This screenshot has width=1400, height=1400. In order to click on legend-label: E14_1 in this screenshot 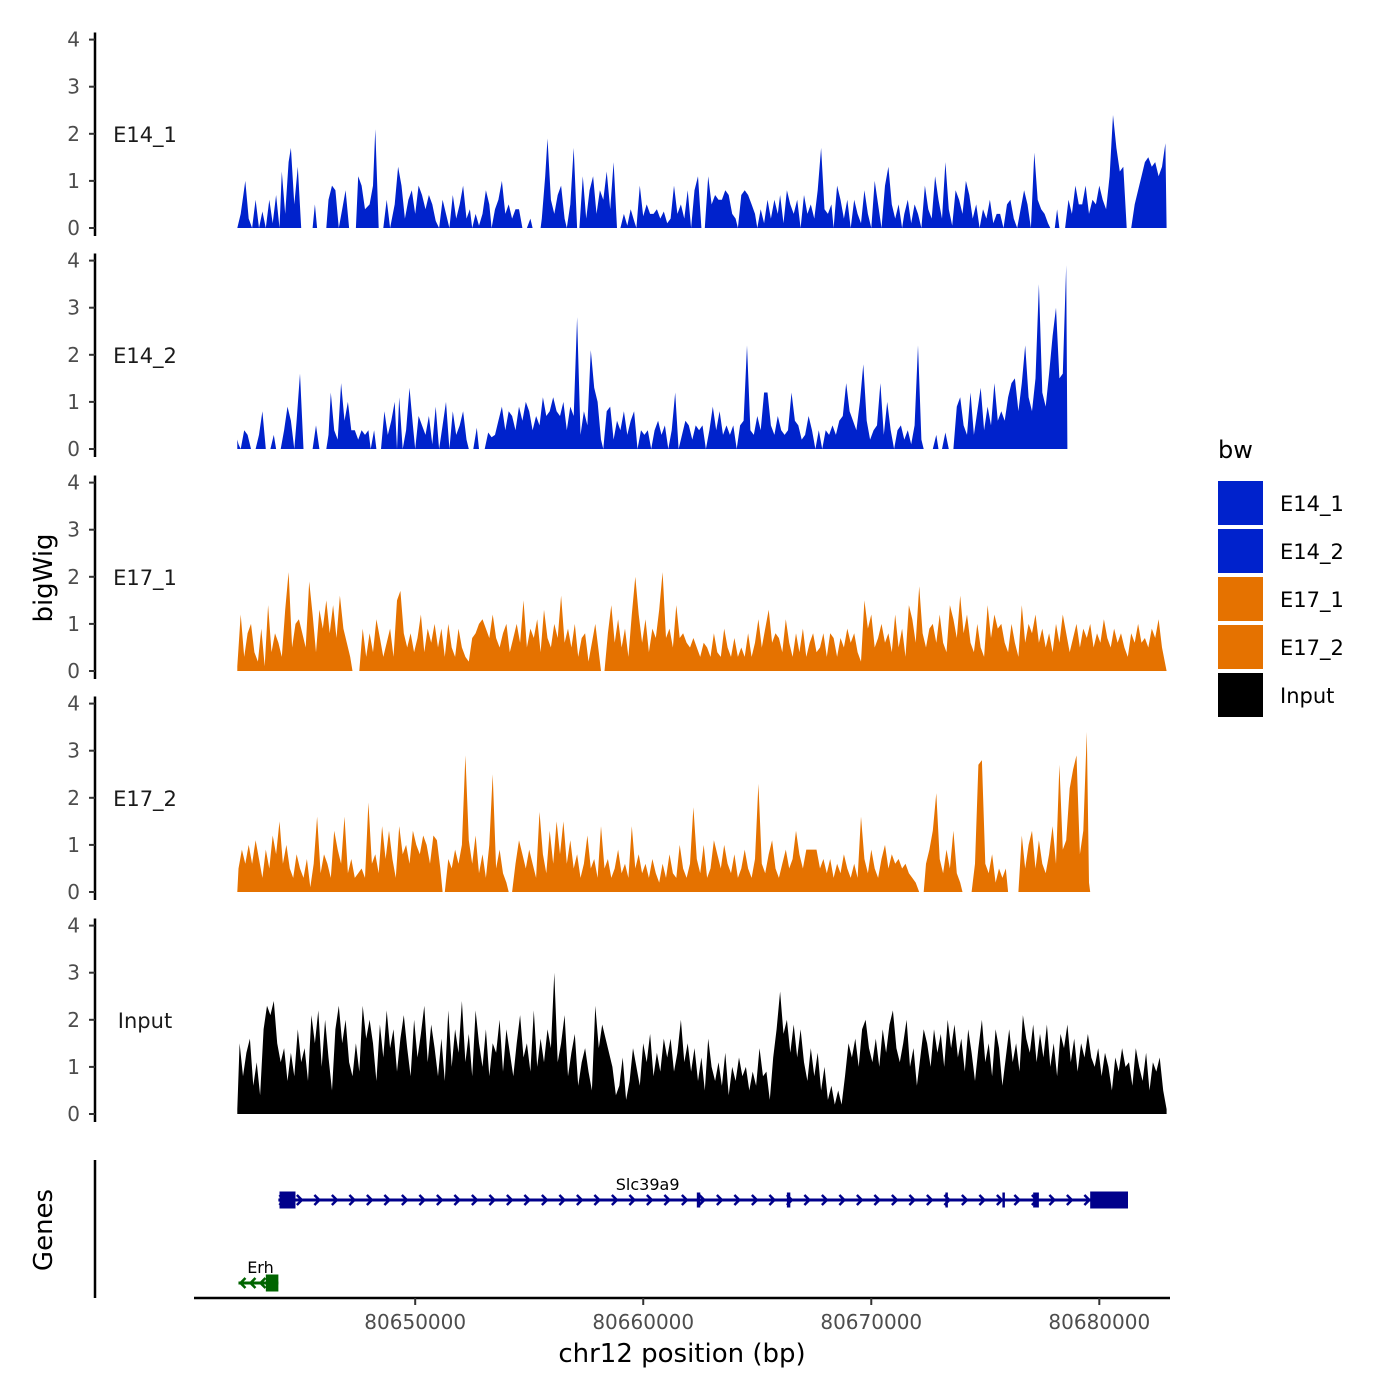, I will do `click(1312, 504)`.